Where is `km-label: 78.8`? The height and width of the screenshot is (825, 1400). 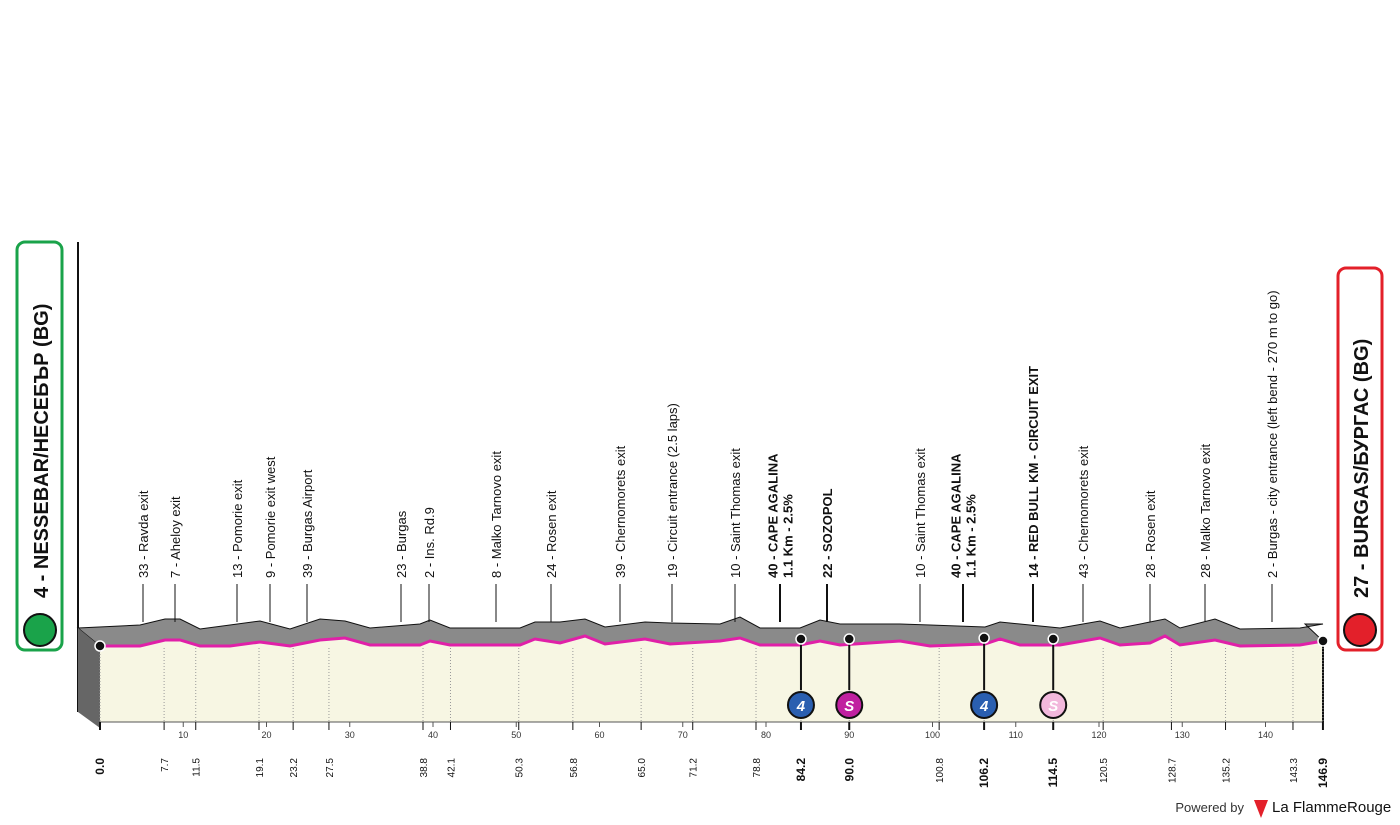
km-label: 78.8 is located at coordinates (757, 768).